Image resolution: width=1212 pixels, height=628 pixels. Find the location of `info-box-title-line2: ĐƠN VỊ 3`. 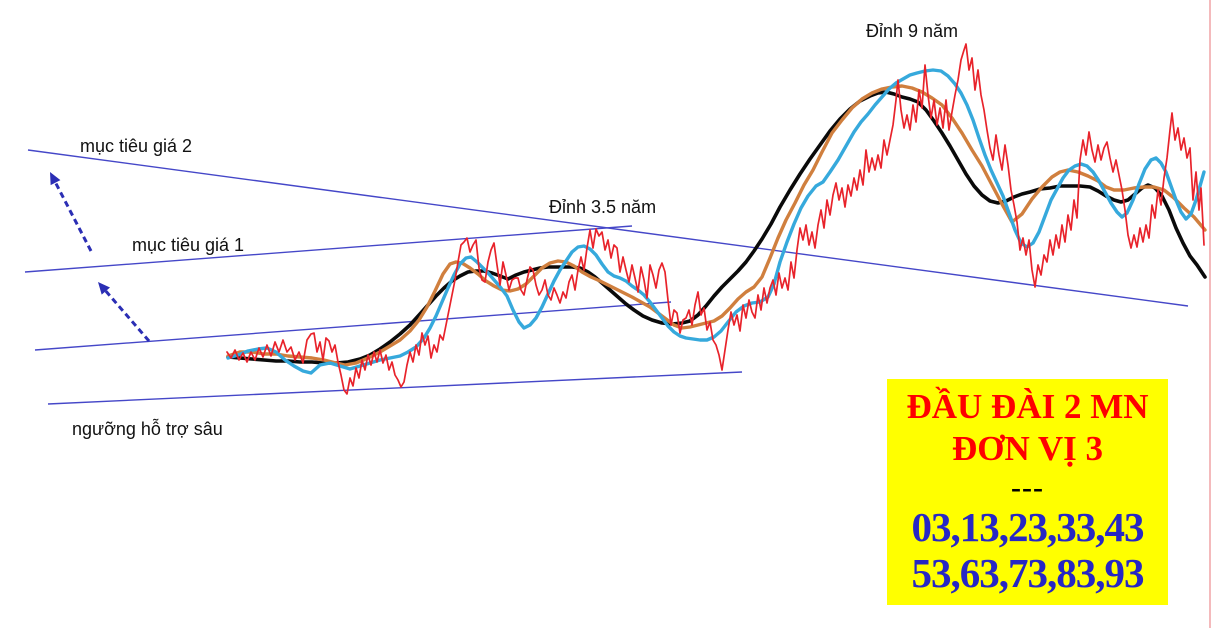

info-box-title-line2: ĐƠN VỊ 3 is located at coordinates (1027, 449).